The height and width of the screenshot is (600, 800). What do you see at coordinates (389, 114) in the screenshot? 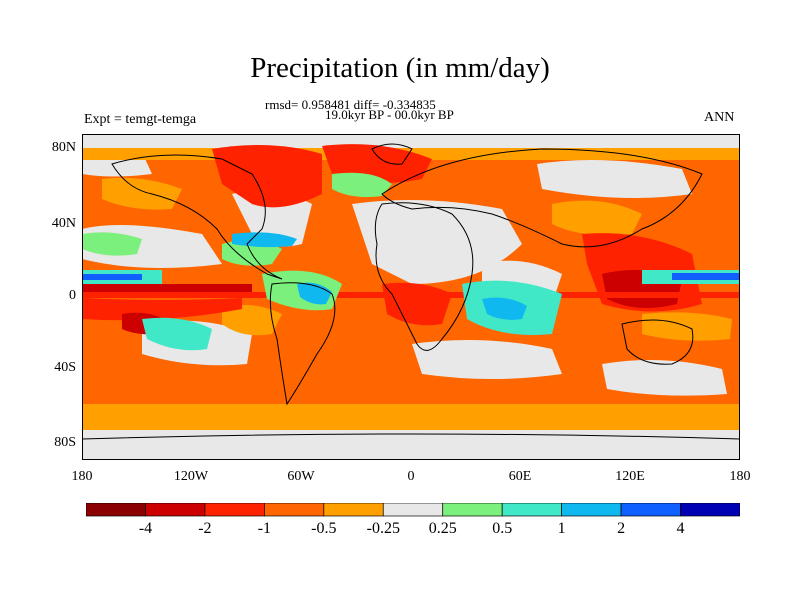
I see `period-text: 19.0kyr BP - 00.0kyr BP` at bounding box center [389, 114].